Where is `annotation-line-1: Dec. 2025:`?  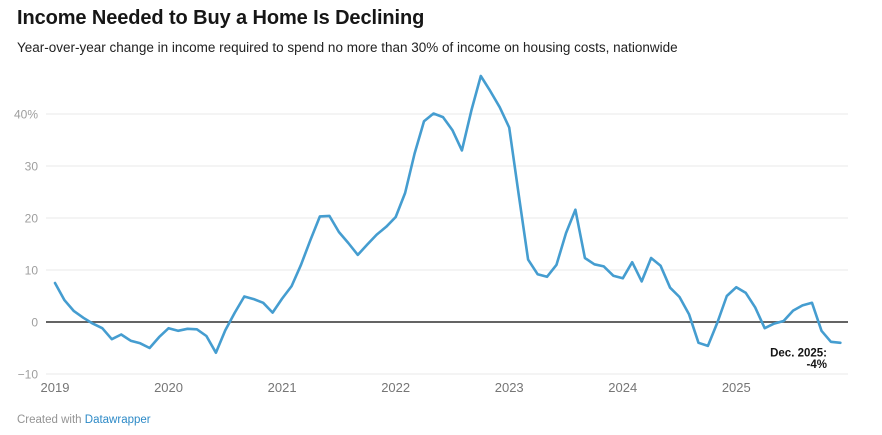
annotation-line-1: Dec. 2025: is located at coordinates (798, 354).